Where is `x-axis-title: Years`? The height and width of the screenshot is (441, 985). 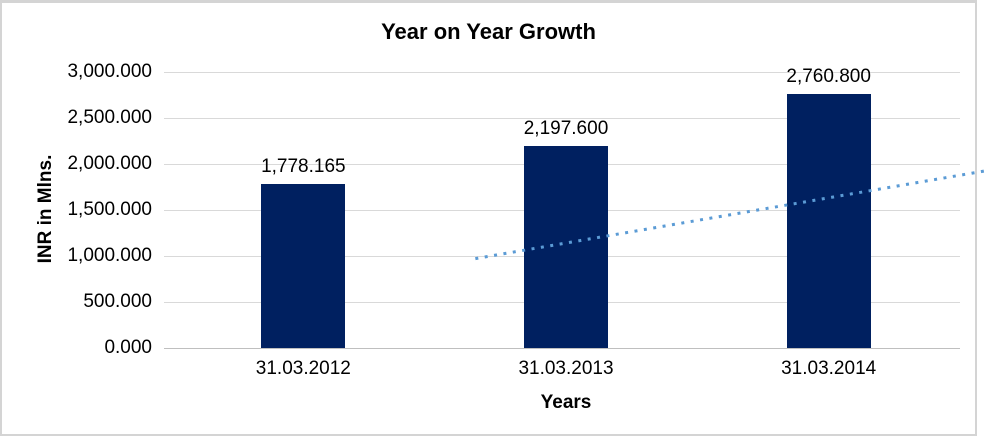
x-axis-title: Years is located at coordinates (566, 402).